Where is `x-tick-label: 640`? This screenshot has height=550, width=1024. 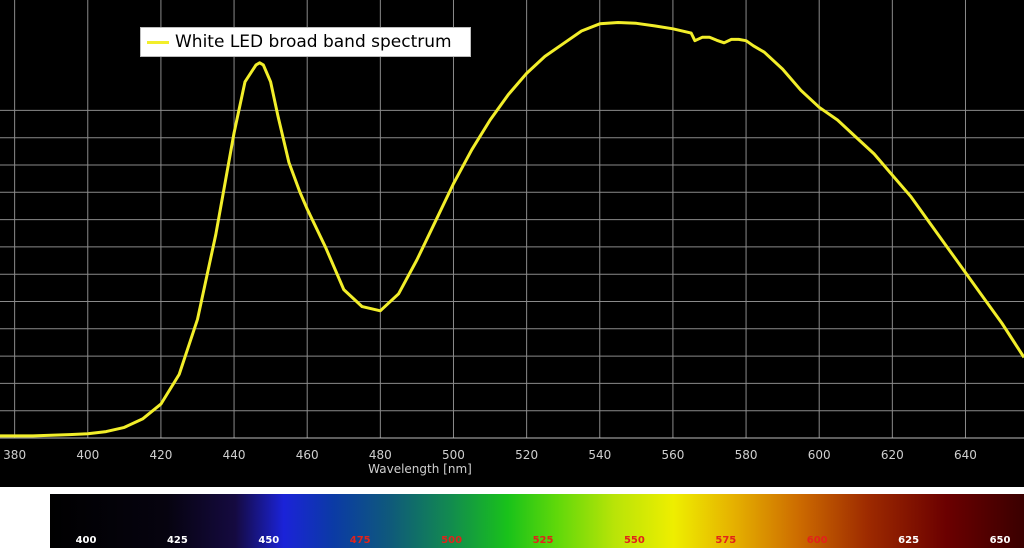 x-tick-label: 640 is located at coordinates (965, 455).